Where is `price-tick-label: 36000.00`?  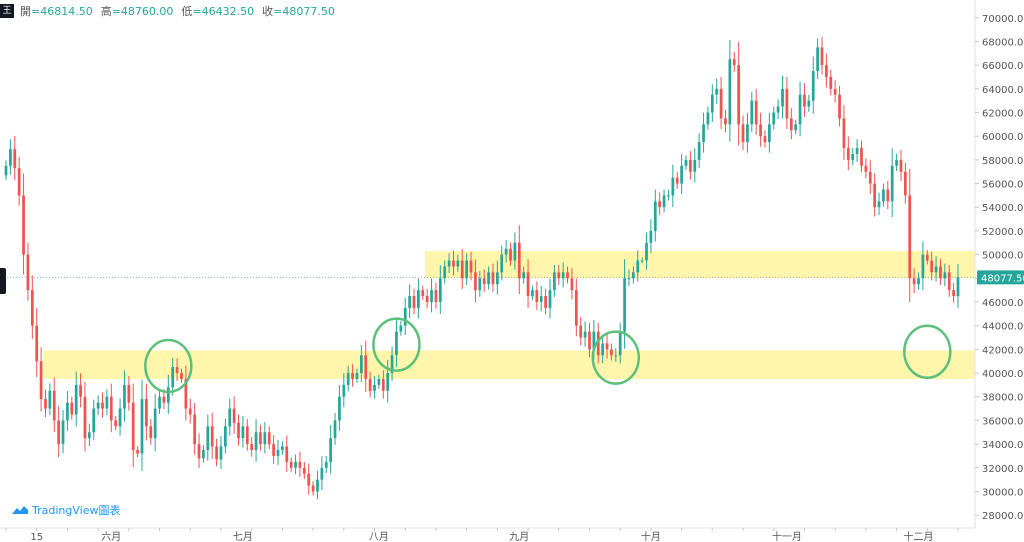 price-tick-label: 36000.00 is located at coordinates (1003, 421).